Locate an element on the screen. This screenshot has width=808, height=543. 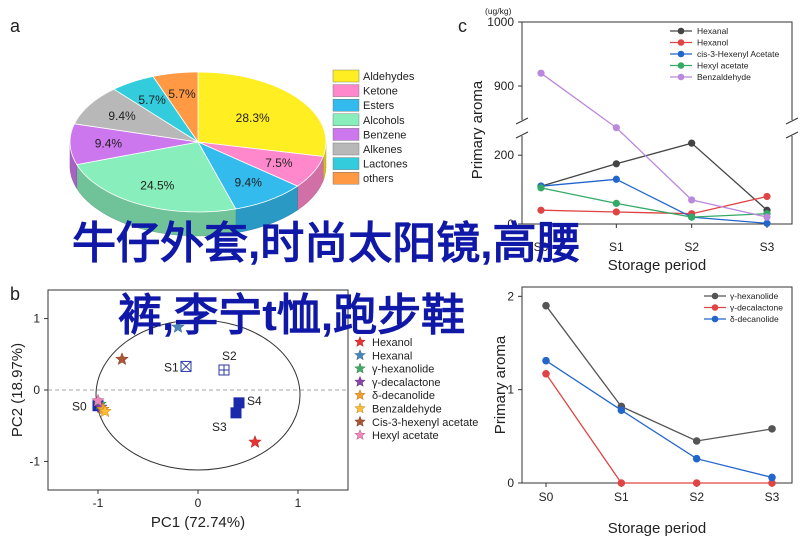
pie-value-label: 5.7% is located at coordinates (182, 94).